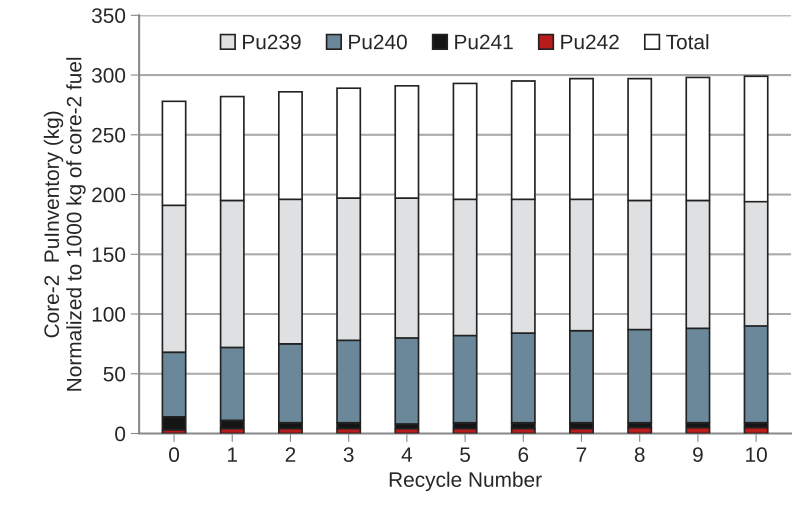 The width and height of the screenshot is (795, 510). I want to click on legend-label: Total, so click(687, 42).